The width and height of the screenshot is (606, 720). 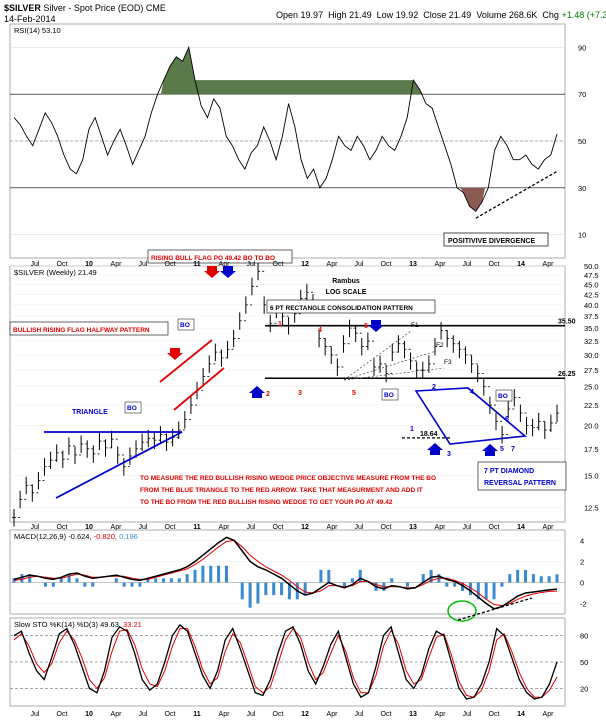 What do you see at coordinates (89, 328) in the screenshot?
I see `halfway-label-box` at bounding box center [89, 328].